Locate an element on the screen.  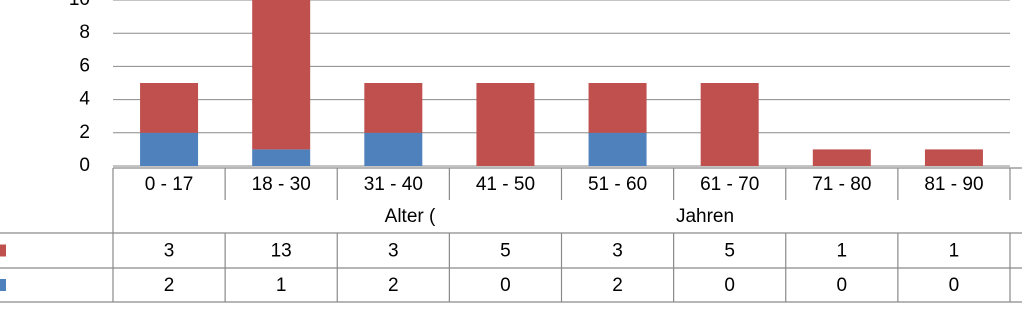
x-tick-label: 71 - 80 is located at coordinates (841, 184).